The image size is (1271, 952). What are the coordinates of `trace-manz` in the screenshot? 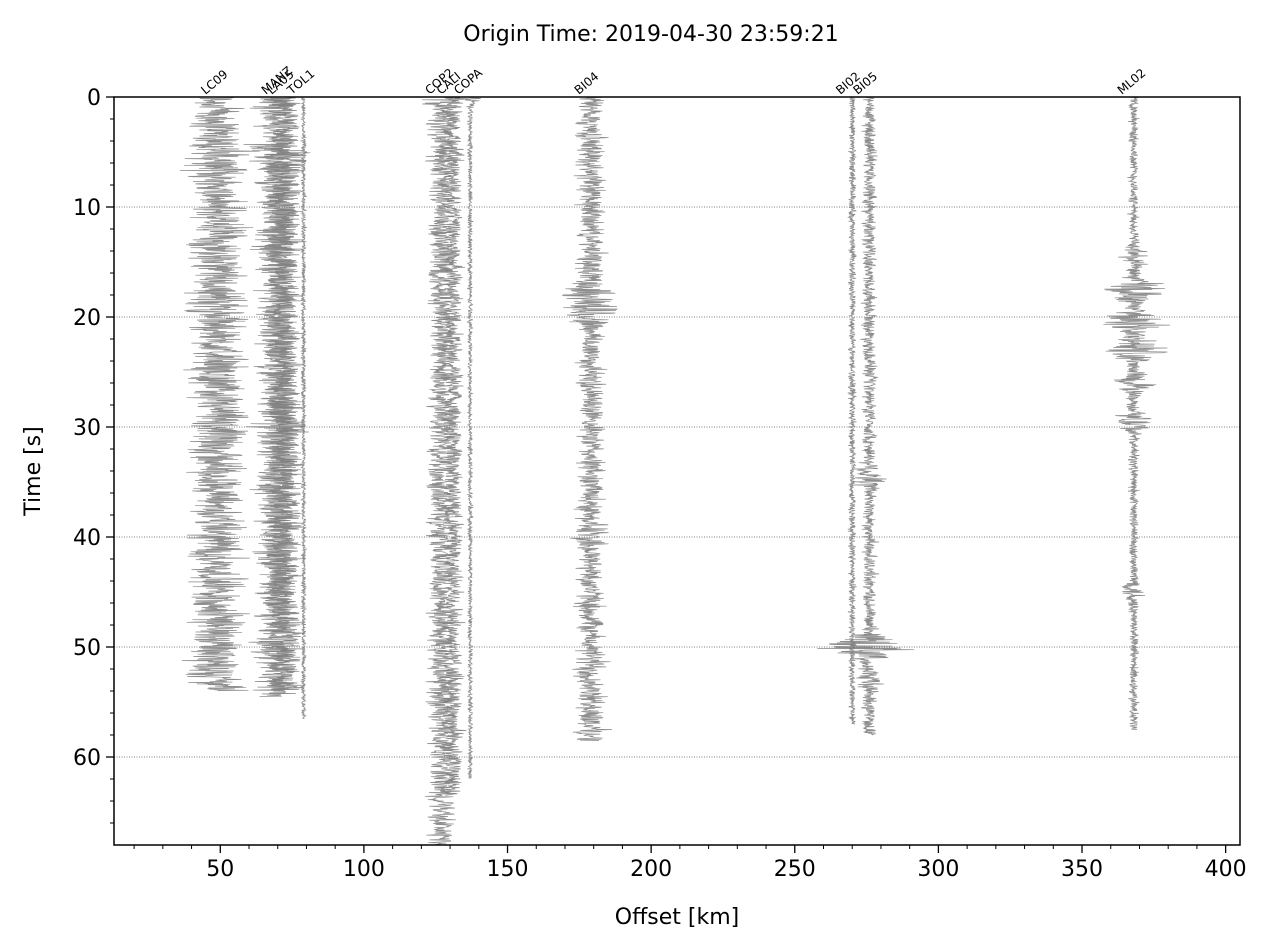 It's located at (277, 396).